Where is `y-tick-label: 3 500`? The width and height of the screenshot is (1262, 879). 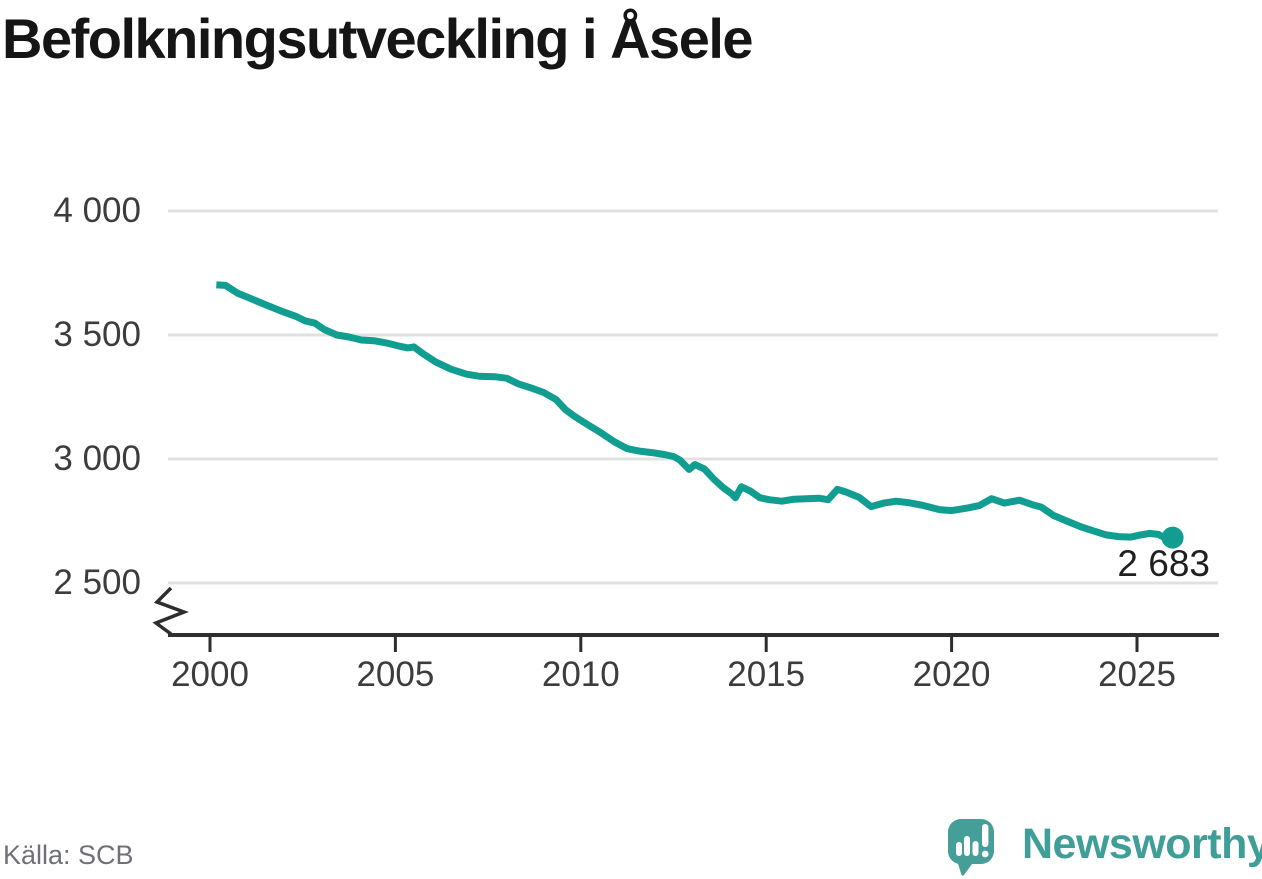
y-tick-label: 3 500 is located at coordinates (97, 334).